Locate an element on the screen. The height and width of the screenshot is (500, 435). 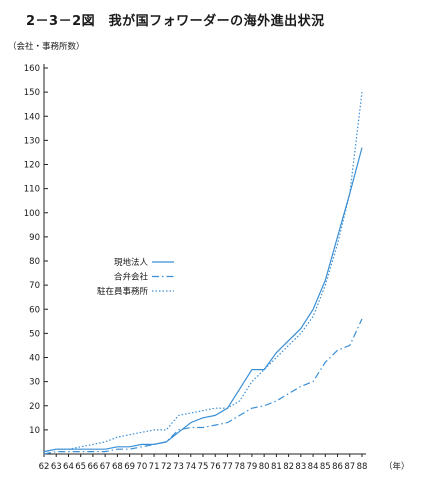
x-tick-label: 83 is located at coordinates (300, 467).